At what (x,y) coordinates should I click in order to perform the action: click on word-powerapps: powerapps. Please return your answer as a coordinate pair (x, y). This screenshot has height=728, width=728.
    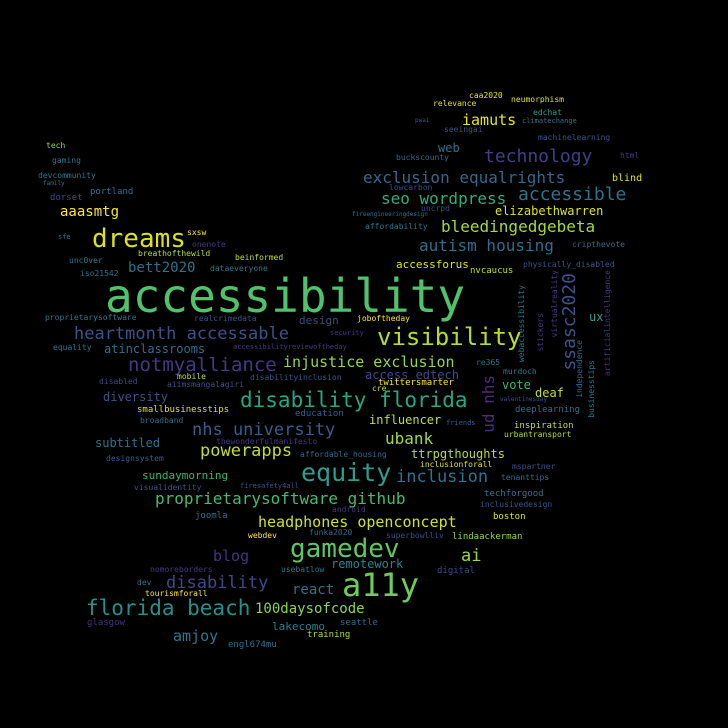
    Looking at the image, I should click on (246, 451).